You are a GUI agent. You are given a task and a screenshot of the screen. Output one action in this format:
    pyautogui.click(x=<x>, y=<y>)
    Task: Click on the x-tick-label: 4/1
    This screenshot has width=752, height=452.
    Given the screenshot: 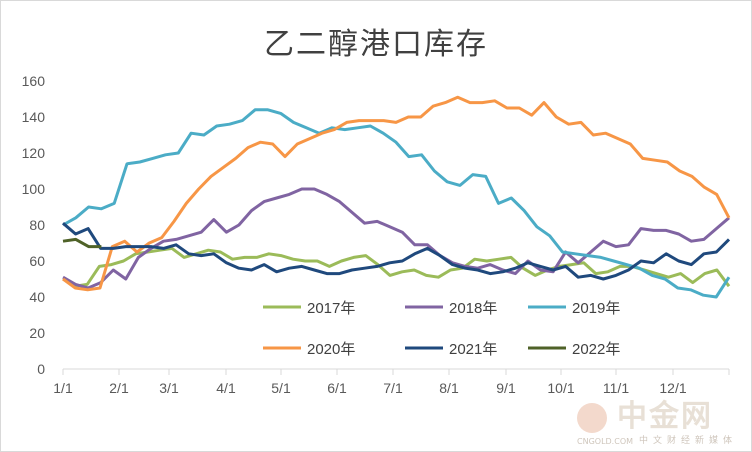 What is the action you would take?
    pyautogui.click(x=226, y=388)
    